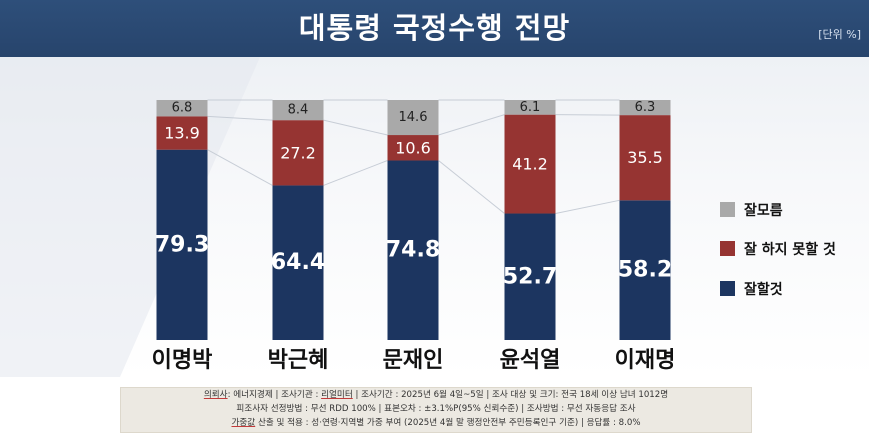  Describe the element at coordinates (530, 360) in the screenshot. I see `category-label-4: 윤석열` at that location.